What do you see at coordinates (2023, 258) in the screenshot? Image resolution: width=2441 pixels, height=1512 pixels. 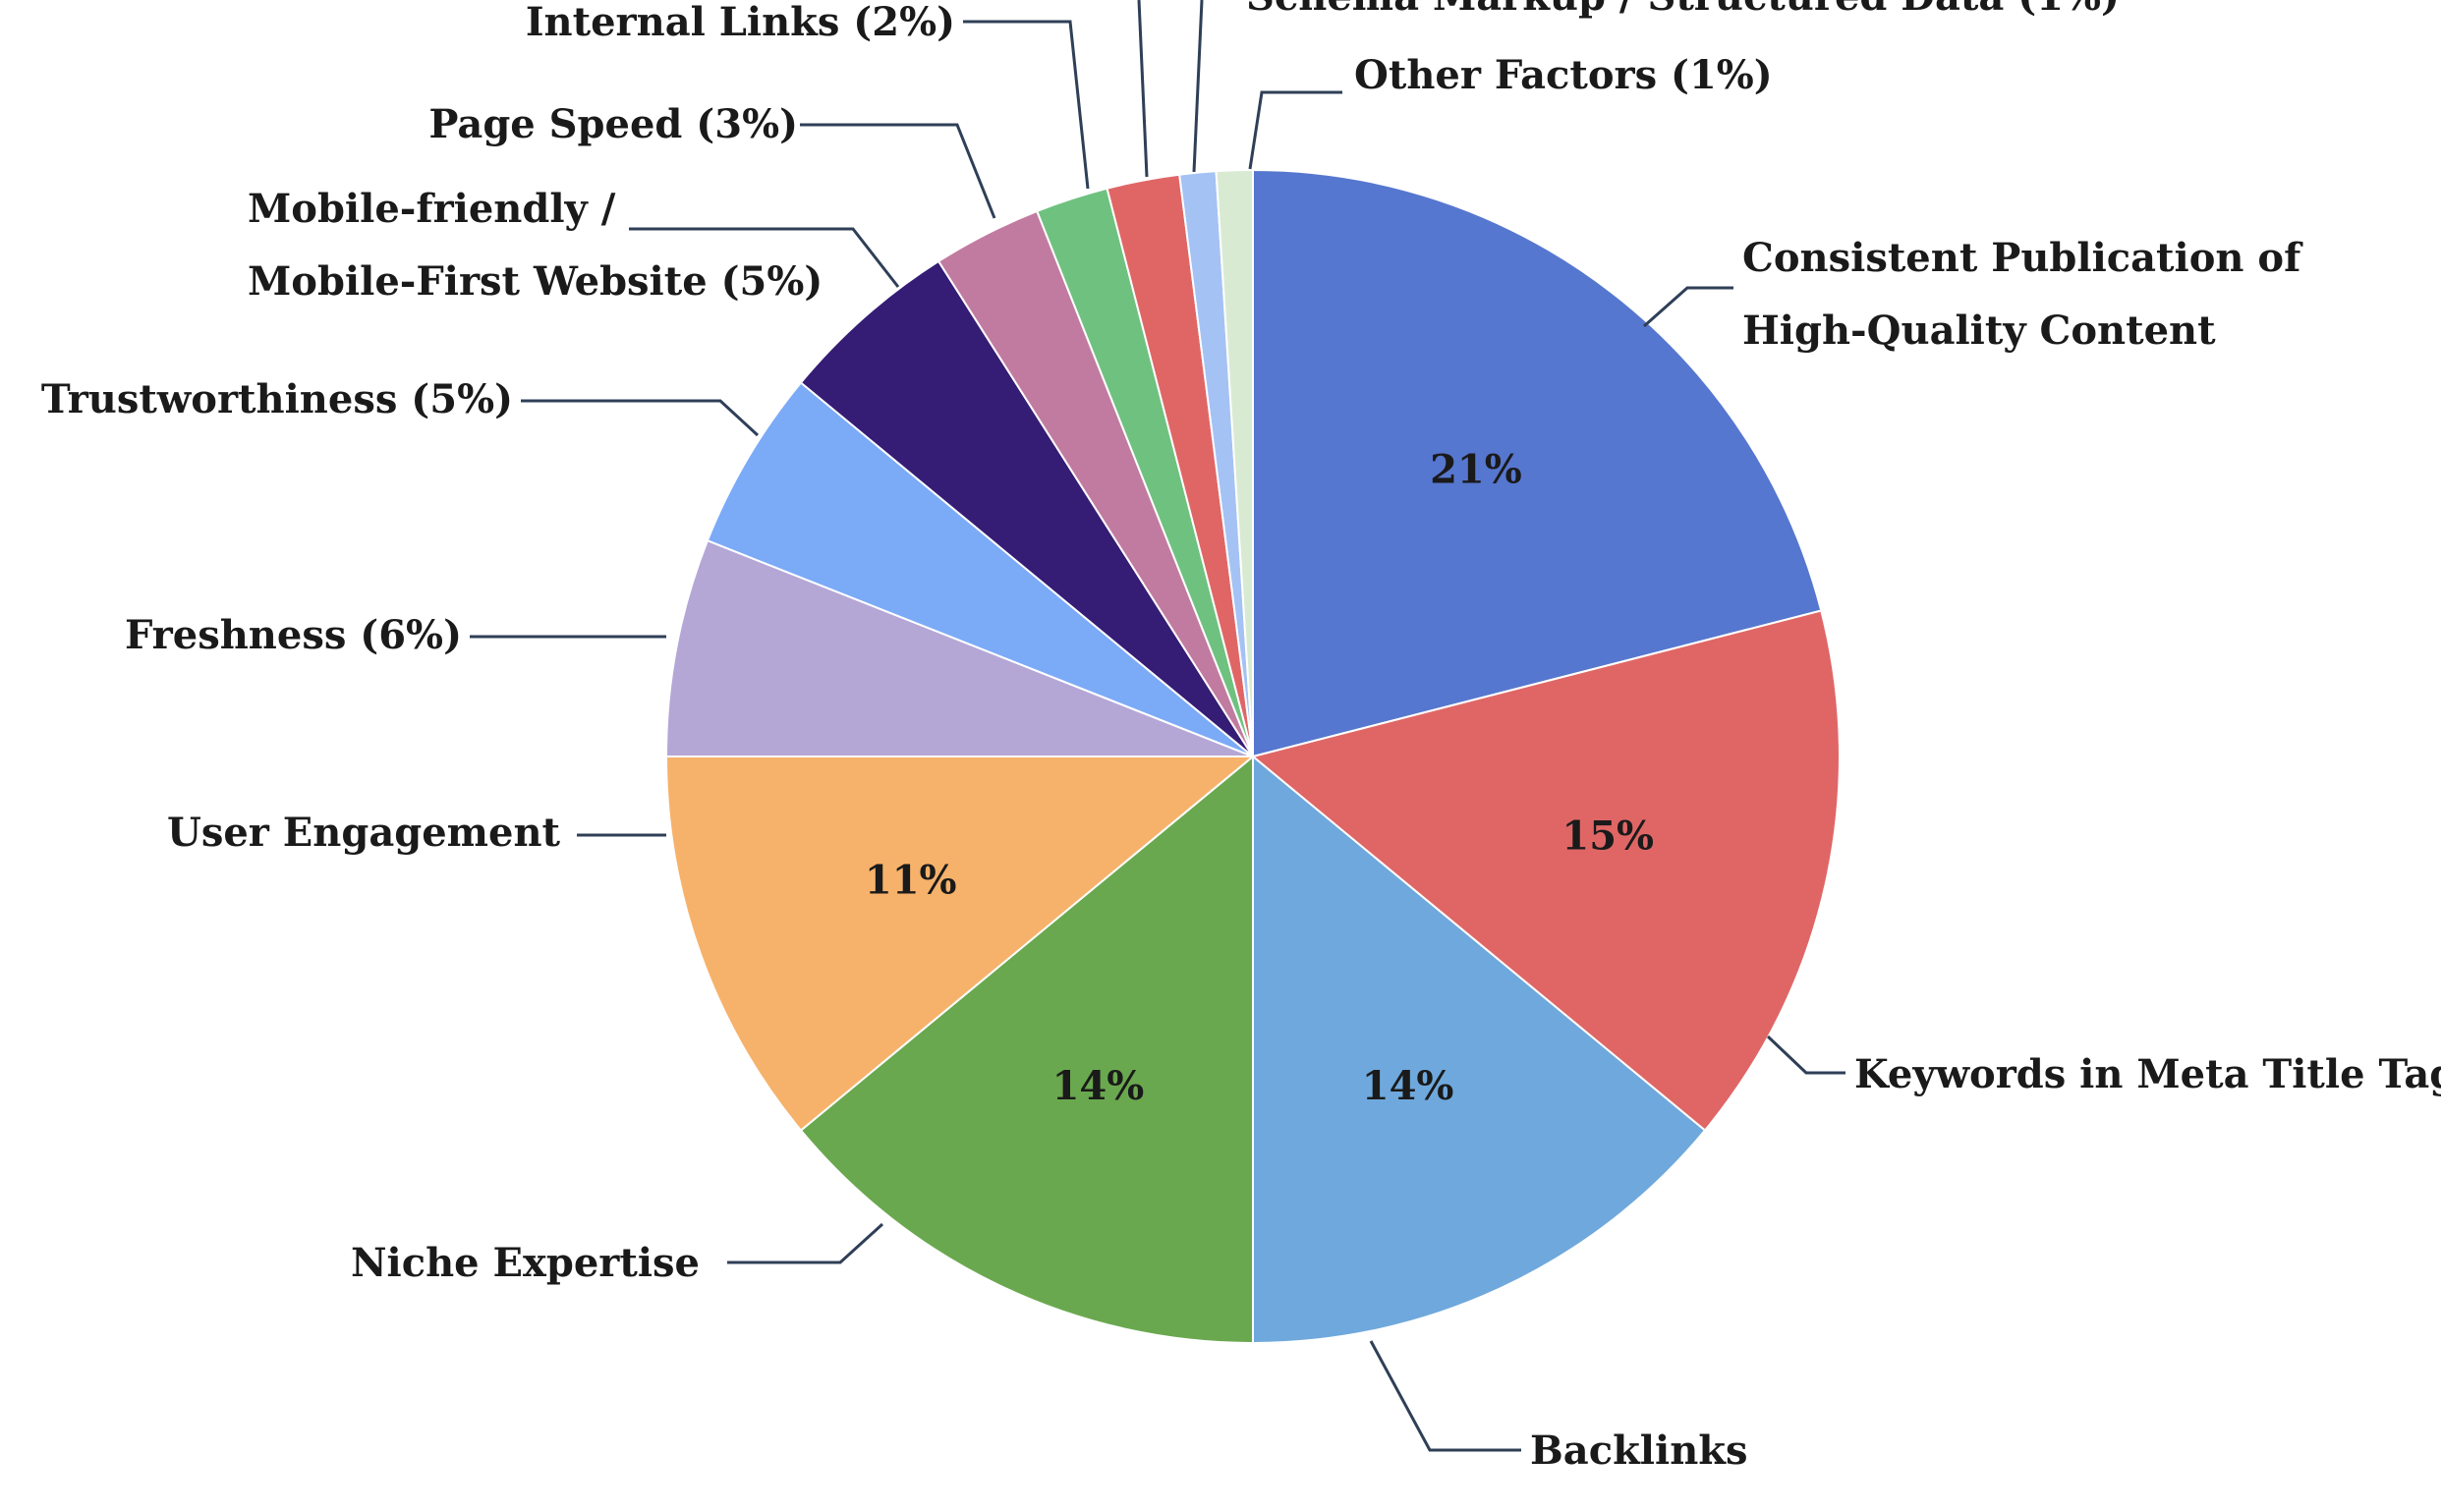 I see `callout-label: Consistent Publication of` at bounding box center [2023, 258].